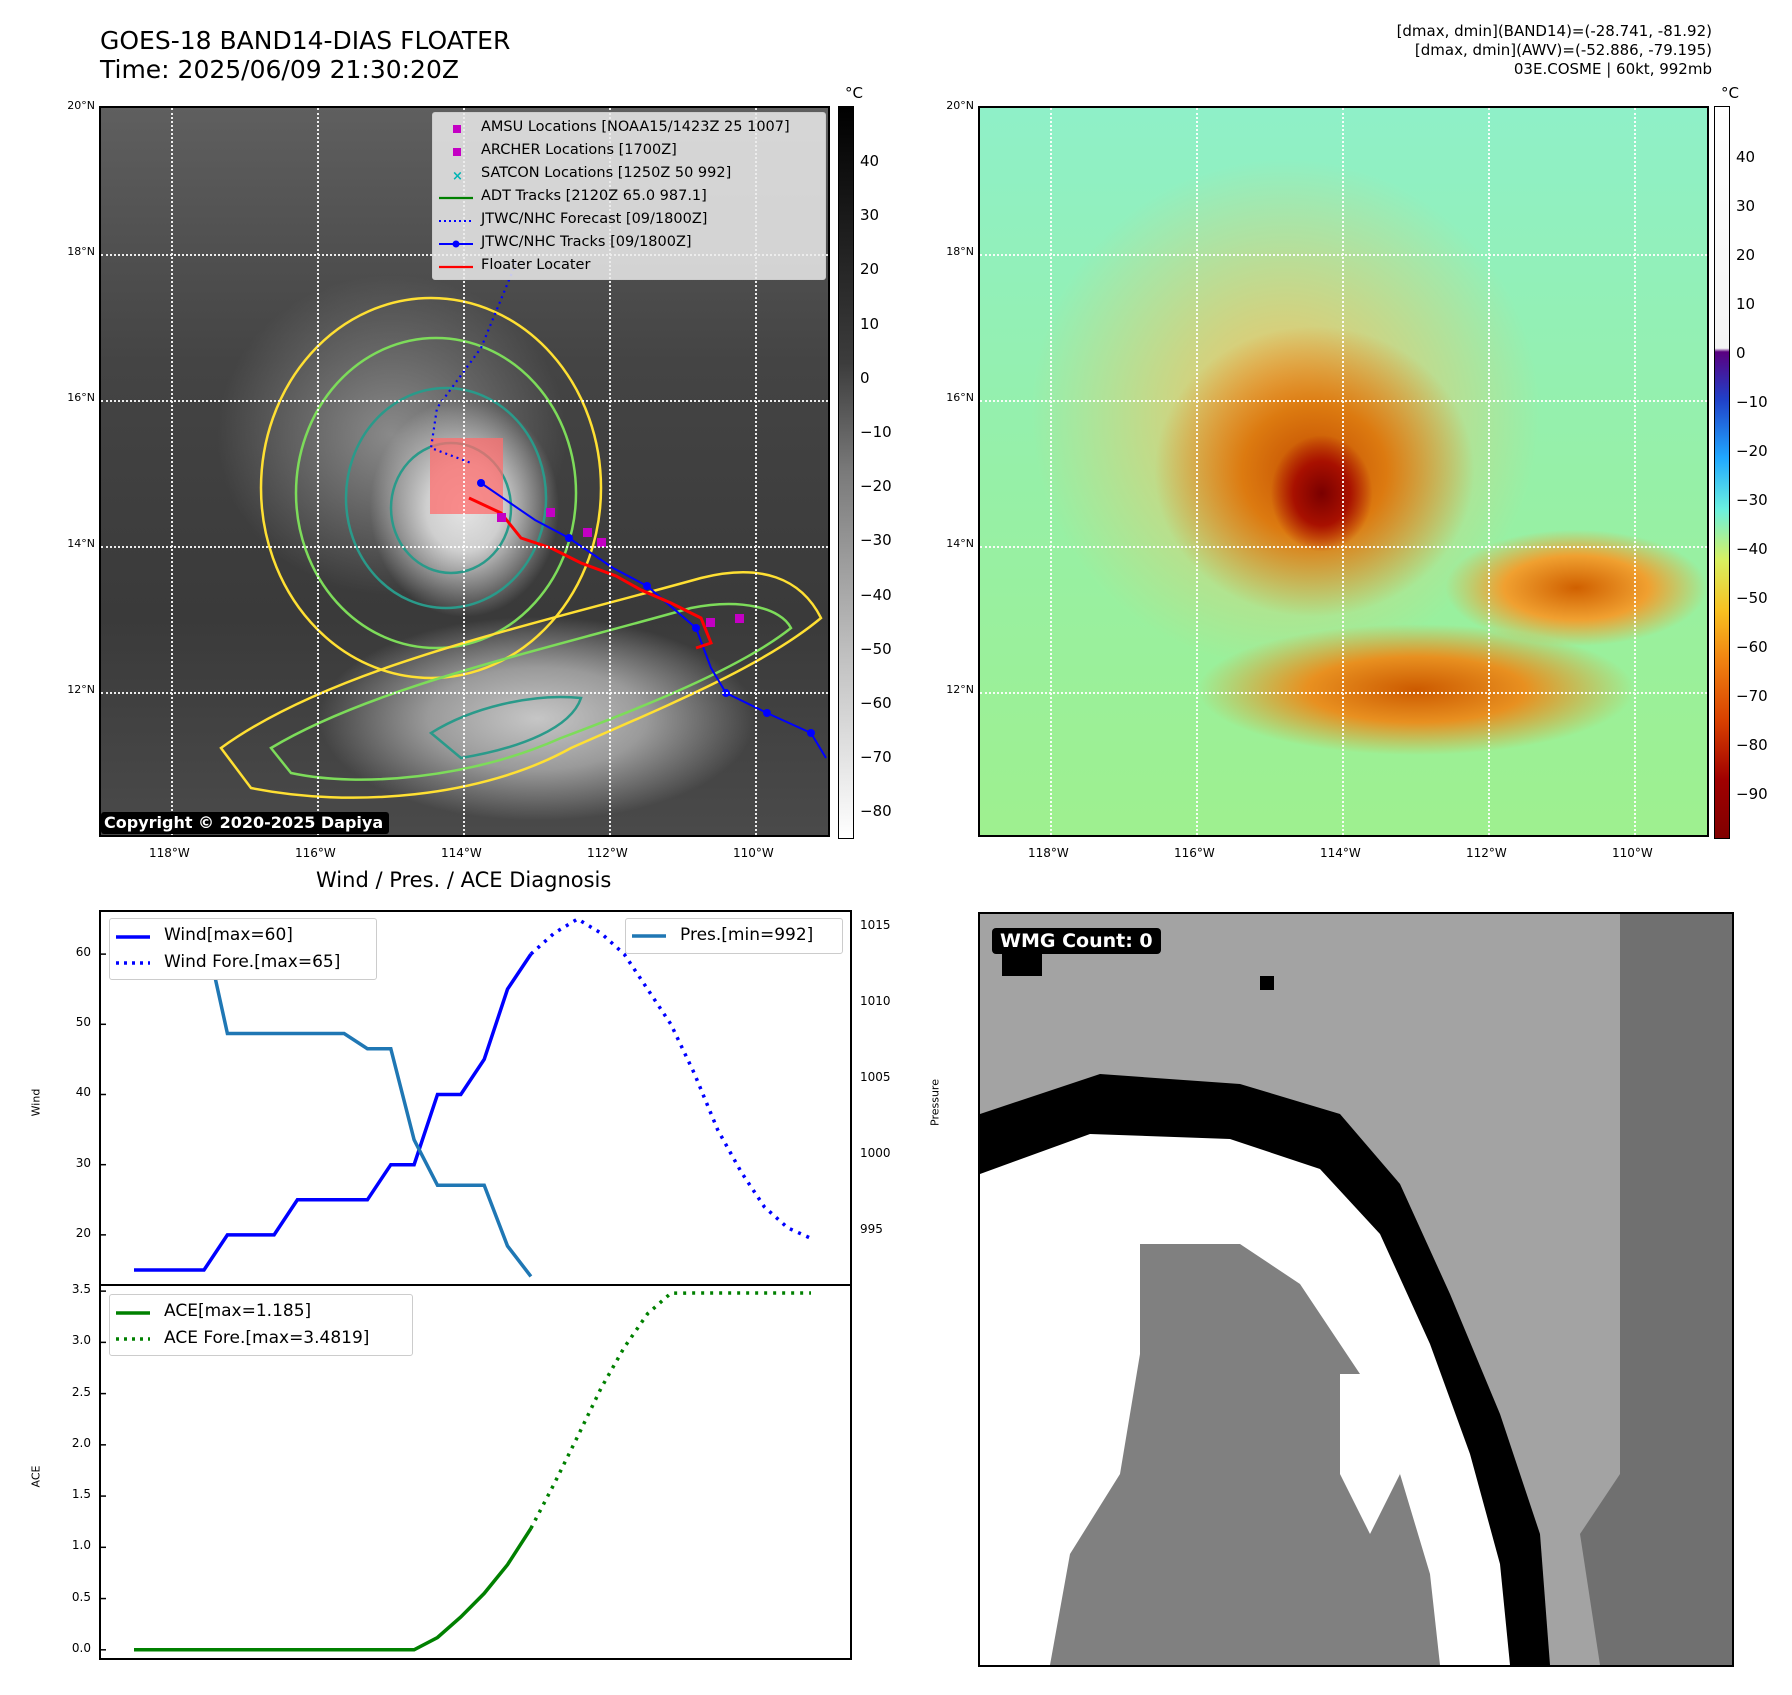 The height and width of the screenshot is (1695, 1792). What do you see at coordinates (935, 1102) in the screenshot?
I see `pressure-axis-label: Pressure` at bounding box center [935, 1102].